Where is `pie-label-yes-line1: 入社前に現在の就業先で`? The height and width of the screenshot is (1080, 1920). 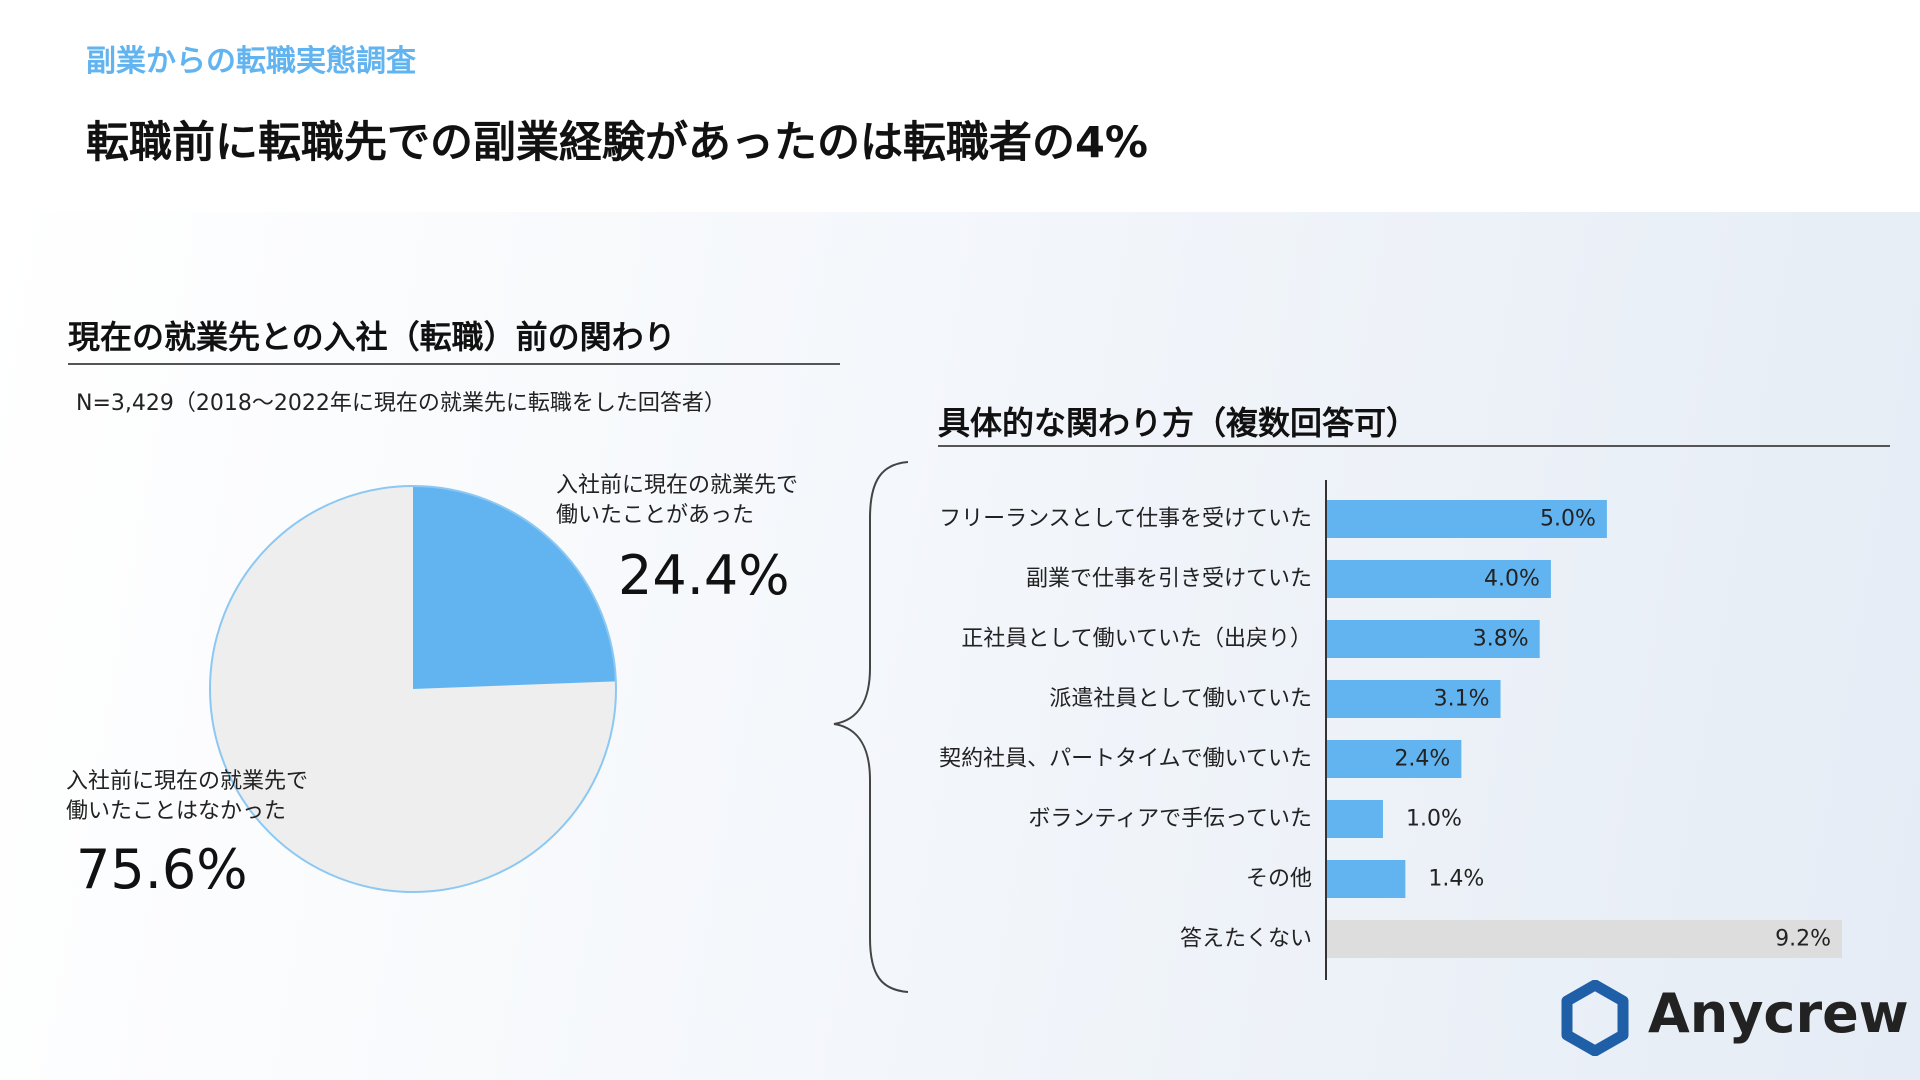
pie-label-yes-line1: 入社前に現在の就業先で is located at coordinates (677, 485).